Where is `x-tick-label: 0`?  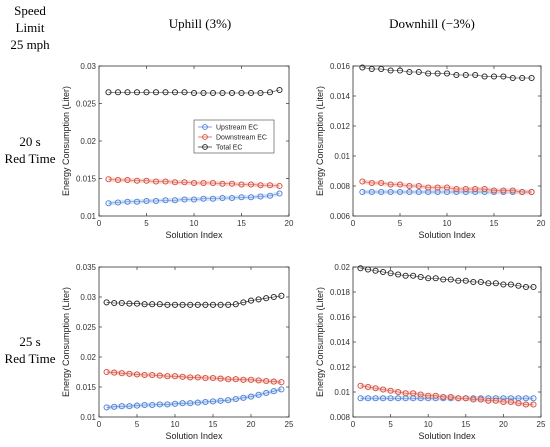 x-tick-label: 0 is located at coordinates (353, 424).